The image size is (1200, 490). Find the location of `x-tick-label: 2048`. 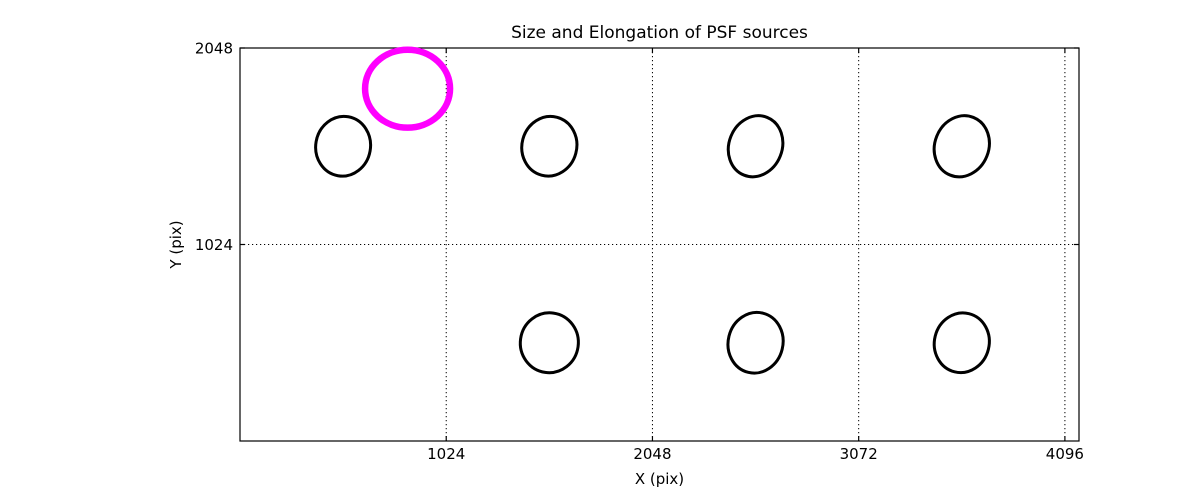

x-tick-label: 2048 is located at coordinates (652, 454).